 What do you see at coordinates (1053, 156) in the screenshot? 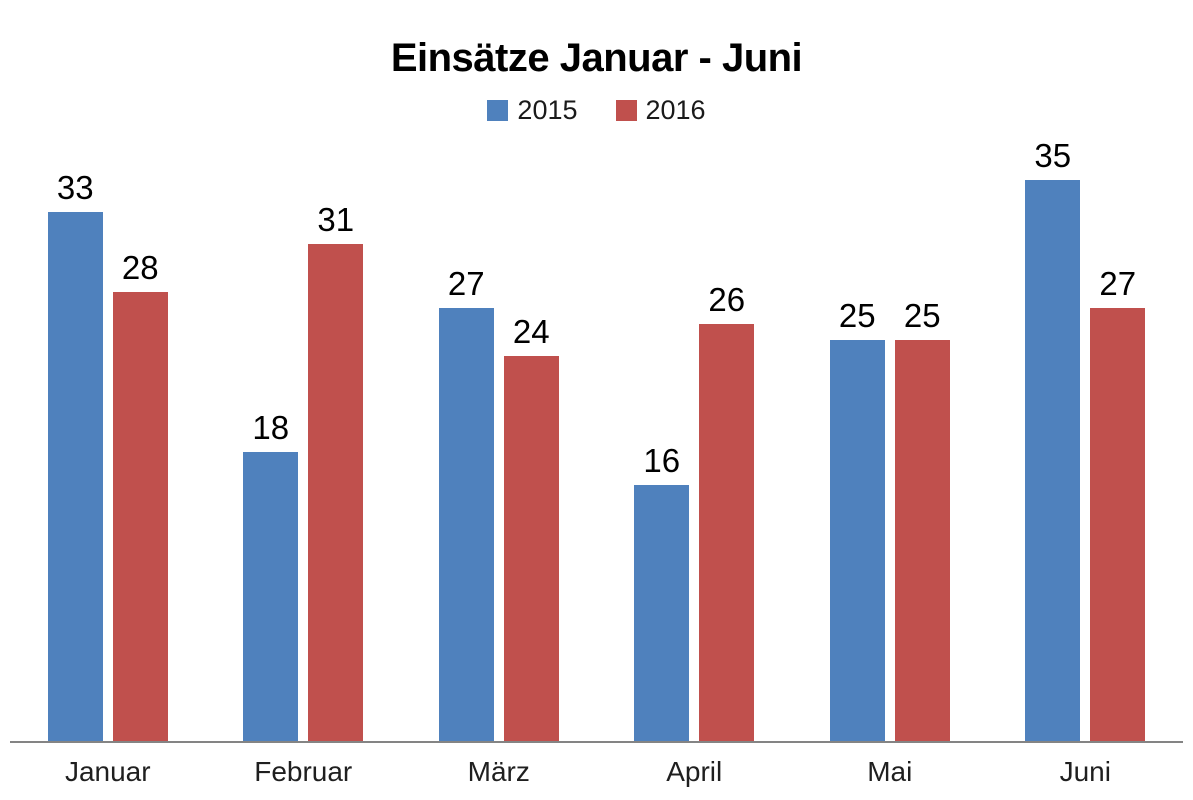
I see `bar-value-label: 35` at bounding box center [1053, 156].